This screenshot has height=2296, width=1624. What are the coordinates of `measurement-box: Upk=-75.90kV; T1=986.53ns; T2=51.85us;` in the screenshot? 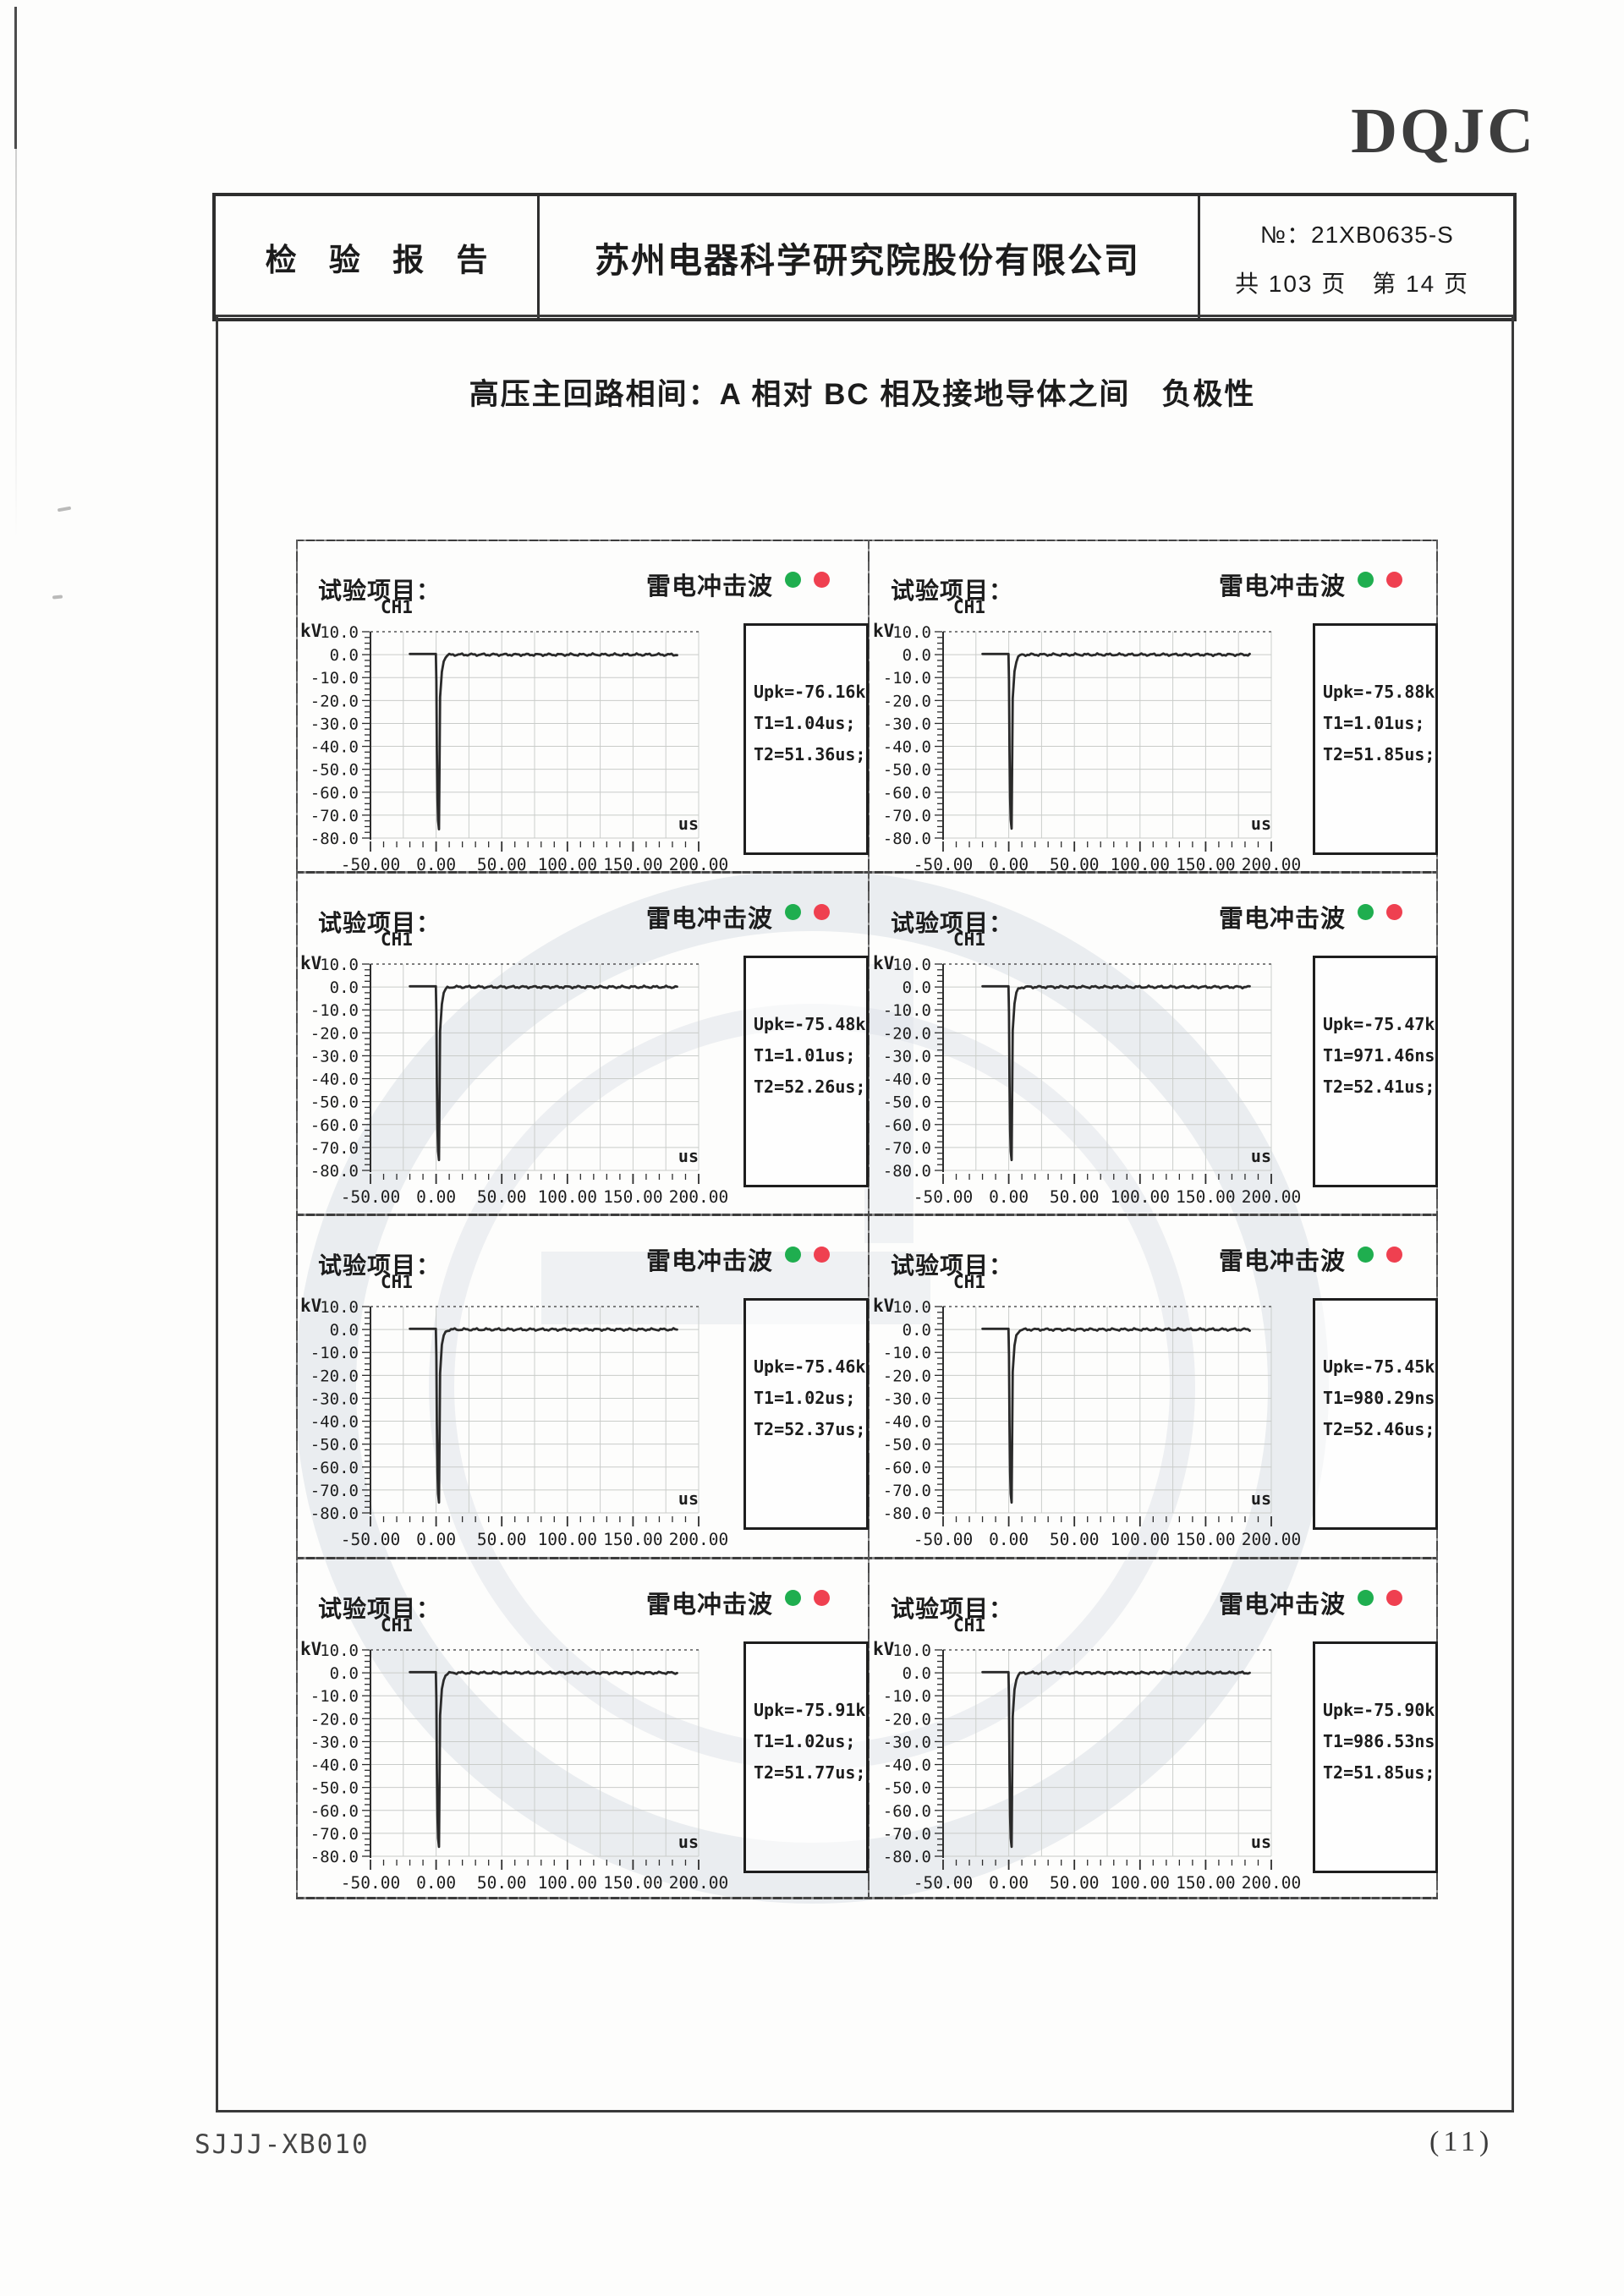 It's located at (1375, 1757).